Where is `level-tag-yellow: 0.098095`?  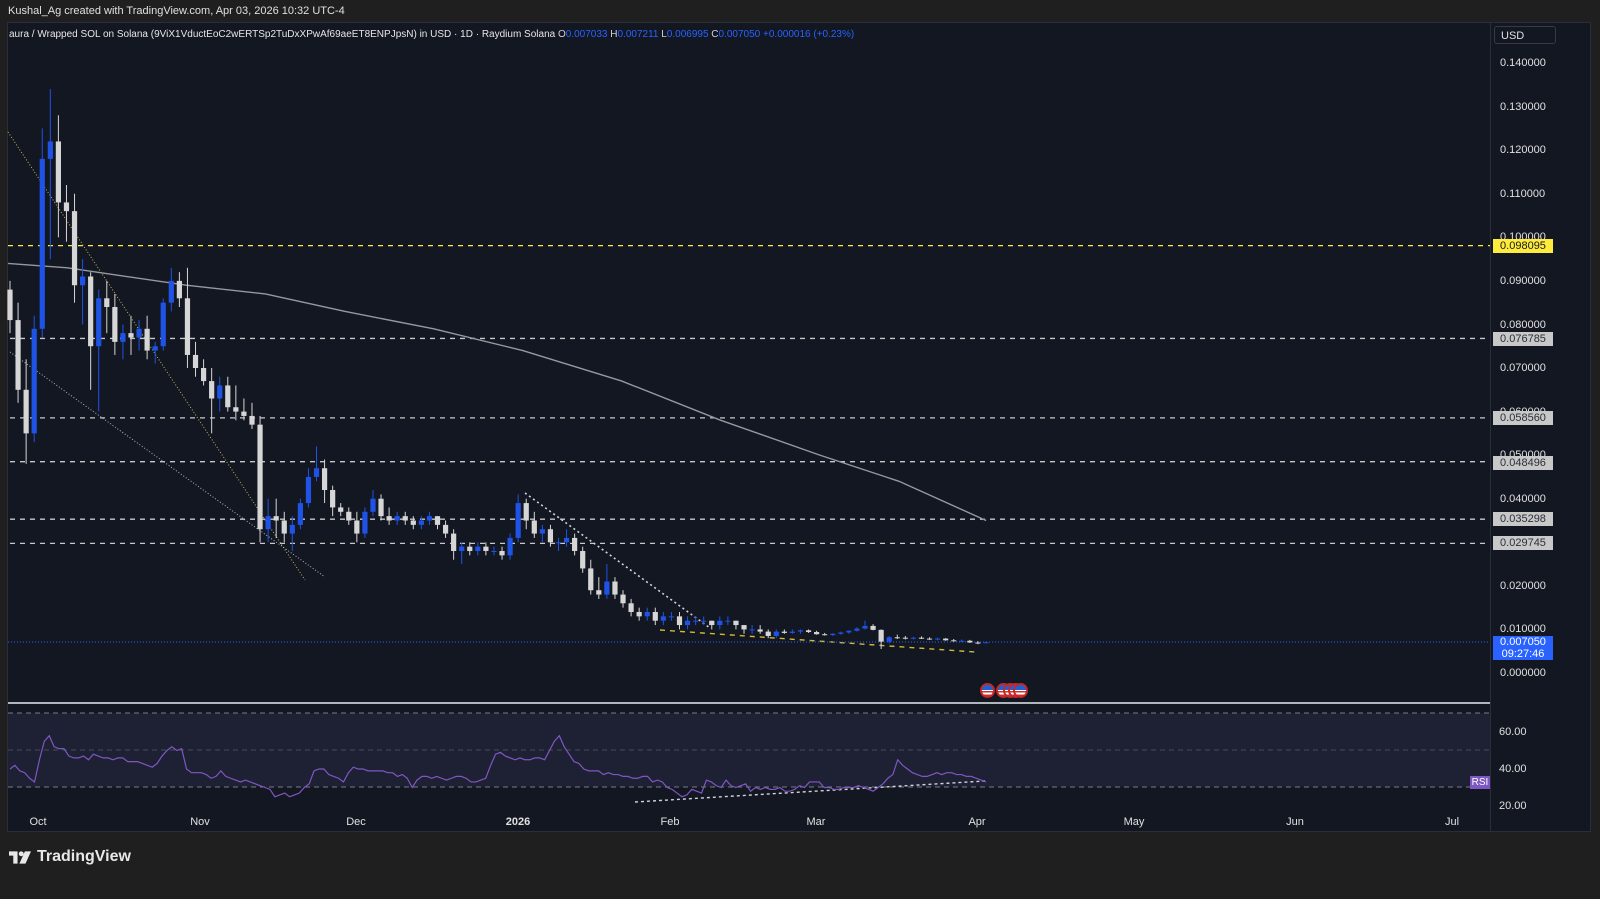 level-tag-yellow: 0.098095 is located at coordinates (1523, 246).